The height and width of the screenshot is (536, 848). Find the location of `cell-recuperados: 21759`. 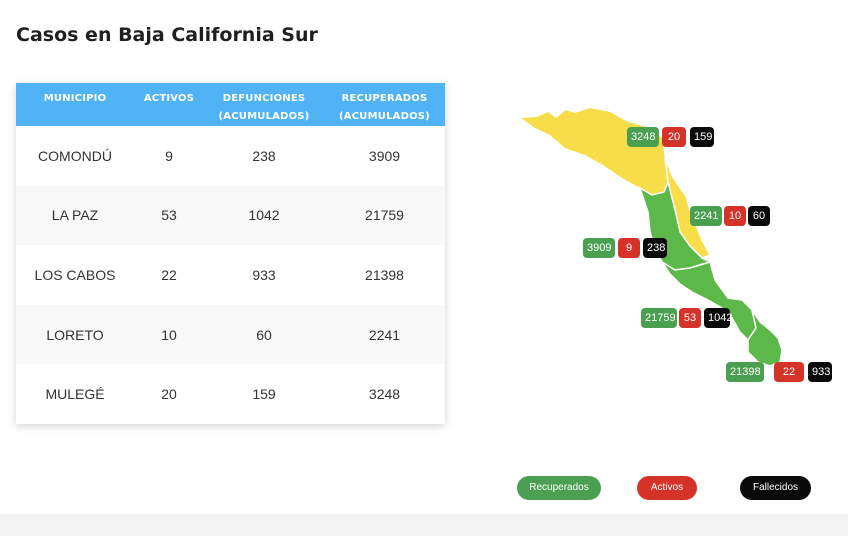

cell-recuperados: 21759 is located at coordinates (384, 215).